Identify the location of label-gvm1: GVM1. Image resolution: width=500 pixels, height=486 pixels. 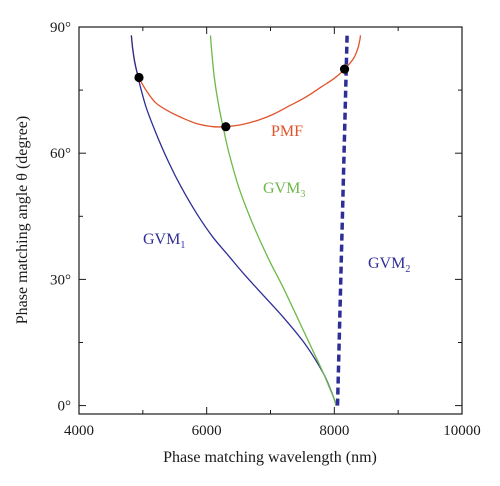
(164, 241).